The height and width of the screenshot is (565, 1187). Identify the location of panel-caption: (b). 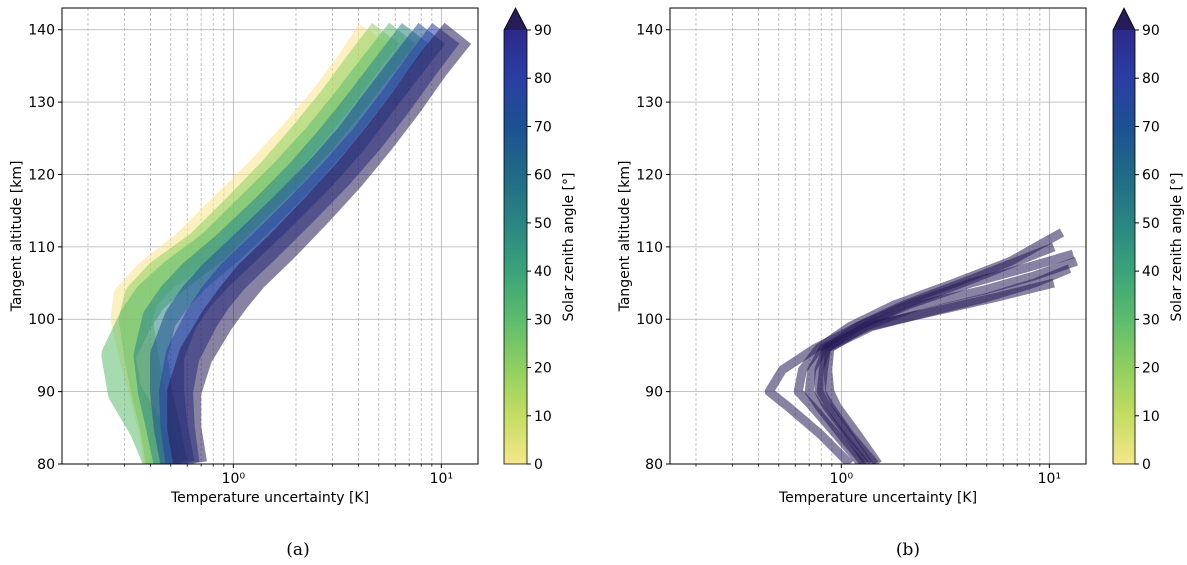
(908, 550).